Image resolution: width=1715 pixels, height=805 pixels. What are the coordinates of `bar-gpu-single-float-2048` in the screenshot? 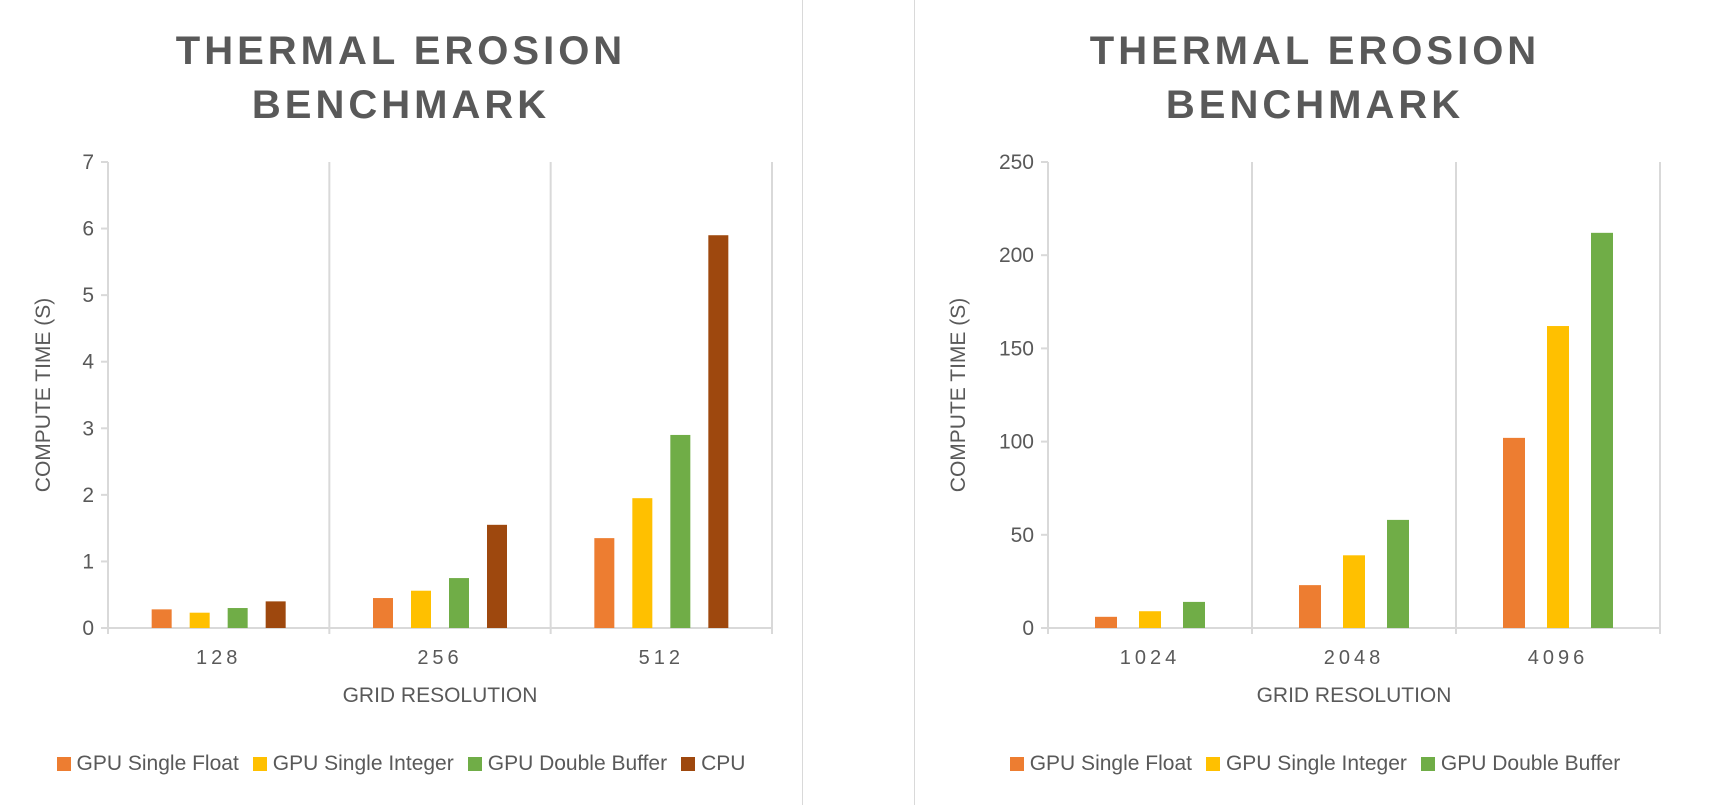 It's located at (1310, 606).